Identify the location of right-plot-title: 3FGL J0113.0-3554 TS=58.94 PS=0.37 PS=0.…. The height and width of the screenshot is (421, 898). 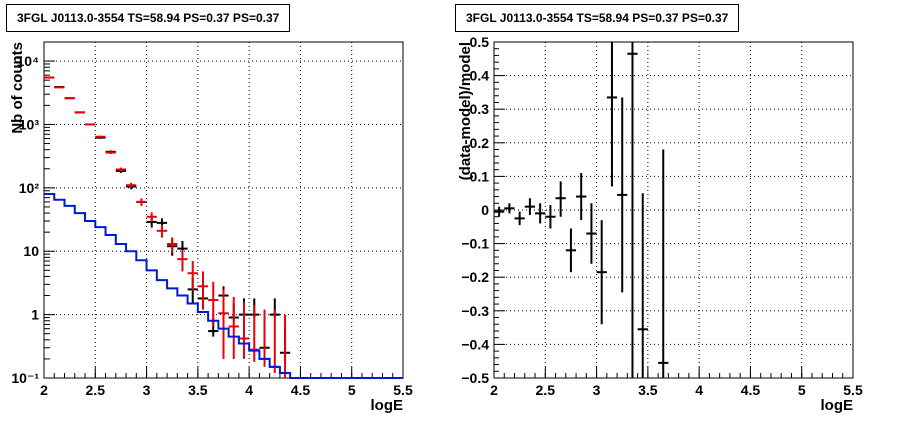
(597, 18).